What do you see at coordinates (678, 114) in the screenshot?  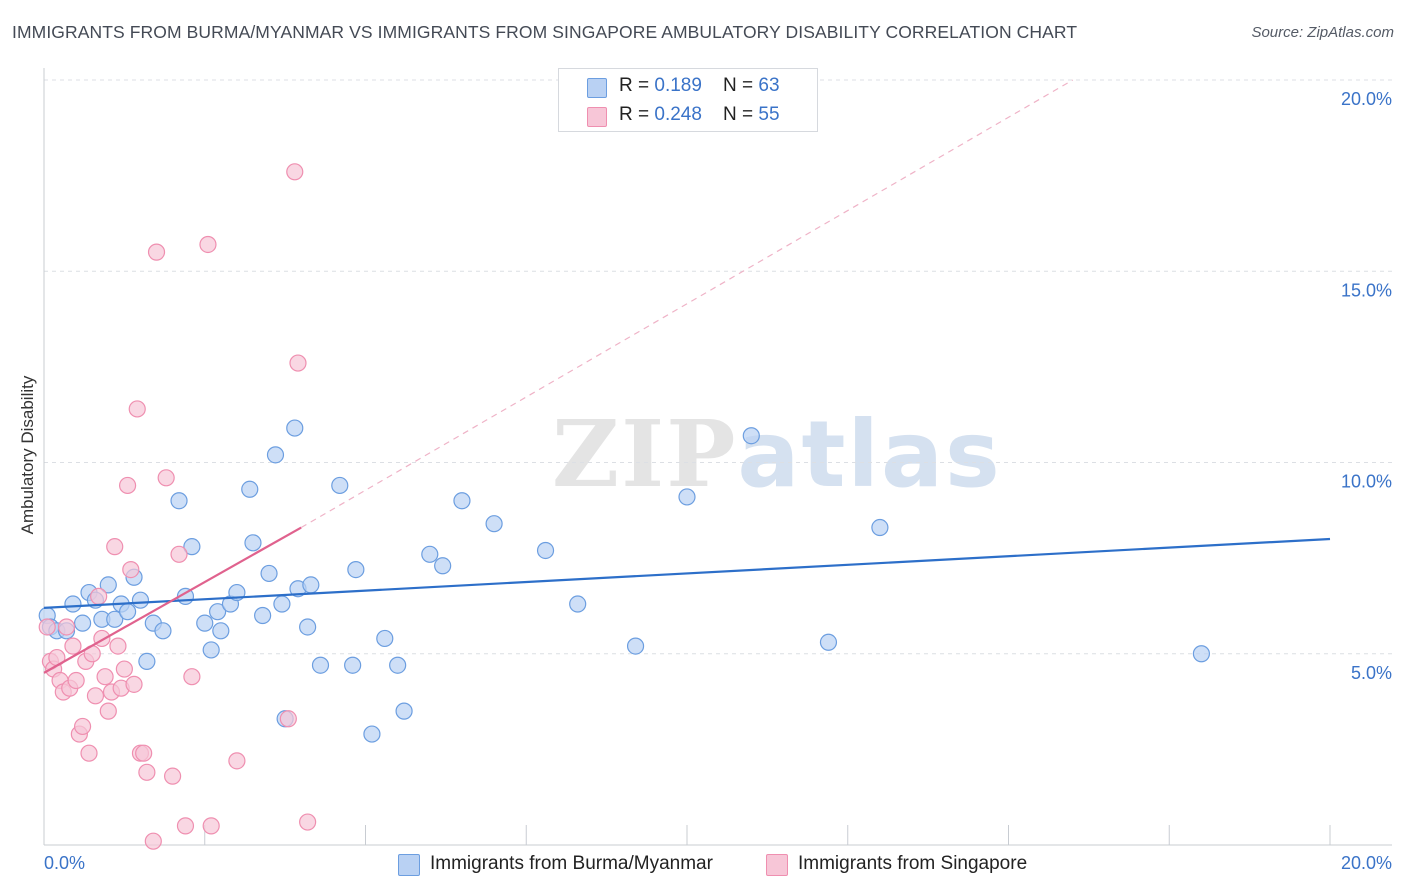 I see `legend-r-value: 0.248` at bounding box center [678, 114].